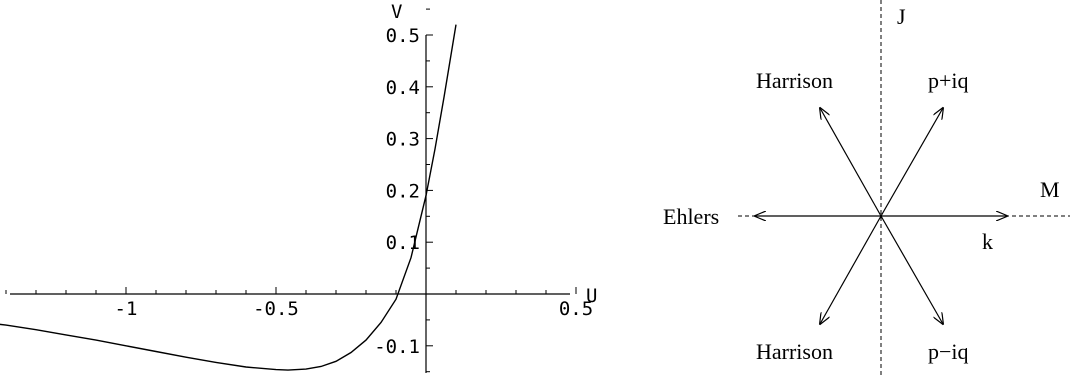  What do you see at coordinates (397, 347) in the screenshot?
I see `y-tick-label: -0.1` at bounding box center [397, 347].